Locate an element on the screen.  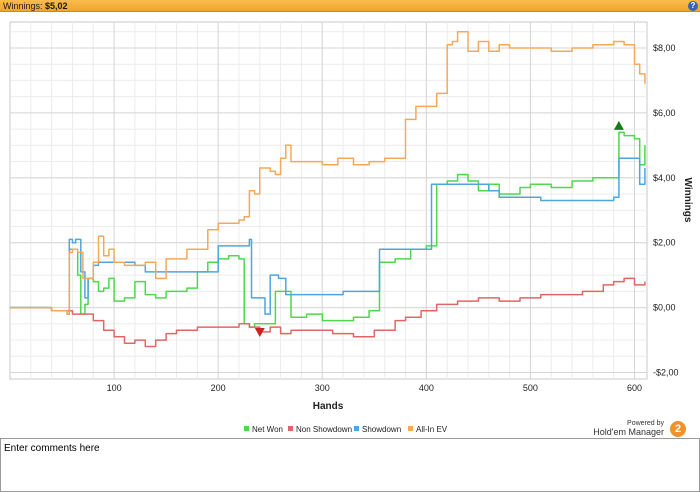
comments-placeholder: Enter comments here is located at coordinates (52, 448).